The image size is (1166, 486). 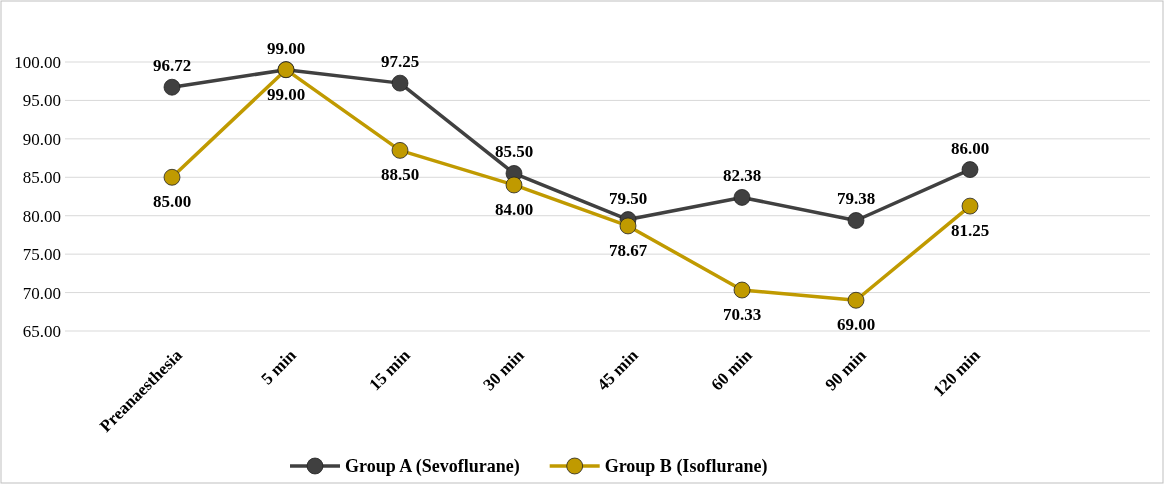 I want to click on legend-label: Group A (Sevoflurane), so click(x=432, y=466).